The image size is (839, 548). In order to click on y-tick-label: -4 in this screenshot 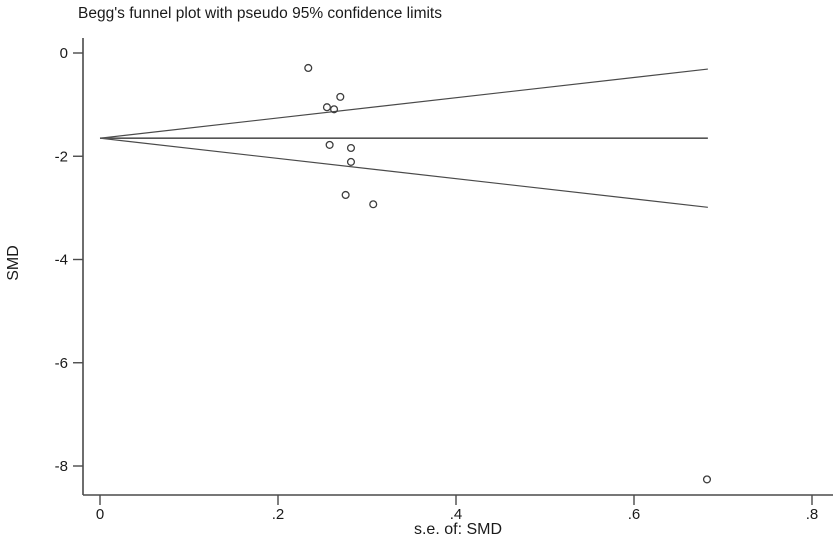, I will do `click(61, 260)`.